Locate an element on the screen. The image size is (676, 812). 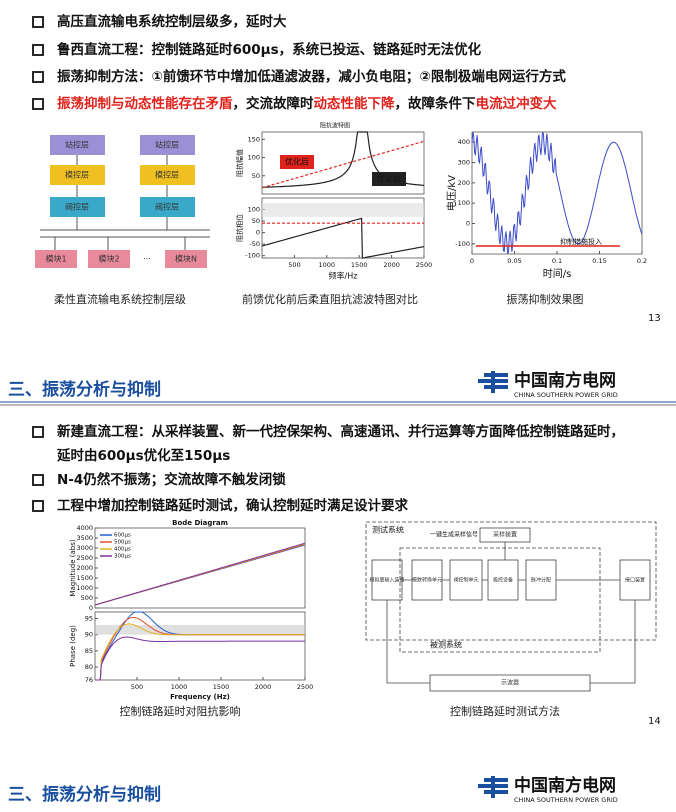
logo-bar is located at coordinates (493, 382).